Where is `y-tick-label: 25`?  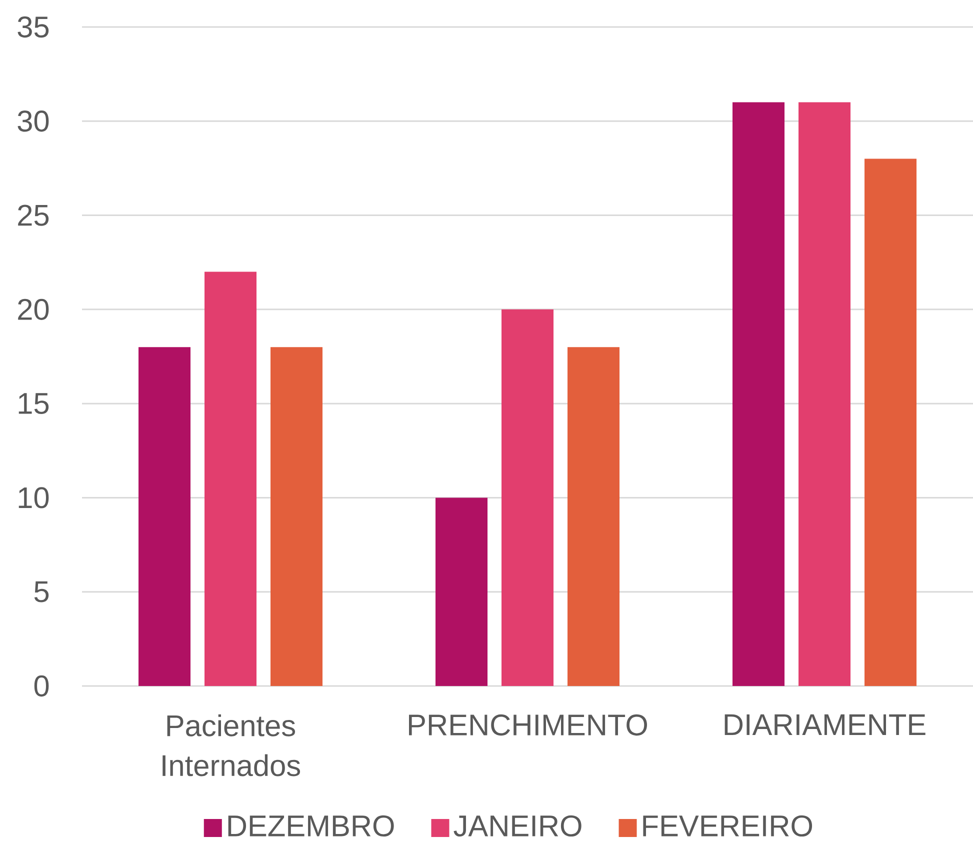
y-tick-label: 25 is located at coordinates (33, 215).